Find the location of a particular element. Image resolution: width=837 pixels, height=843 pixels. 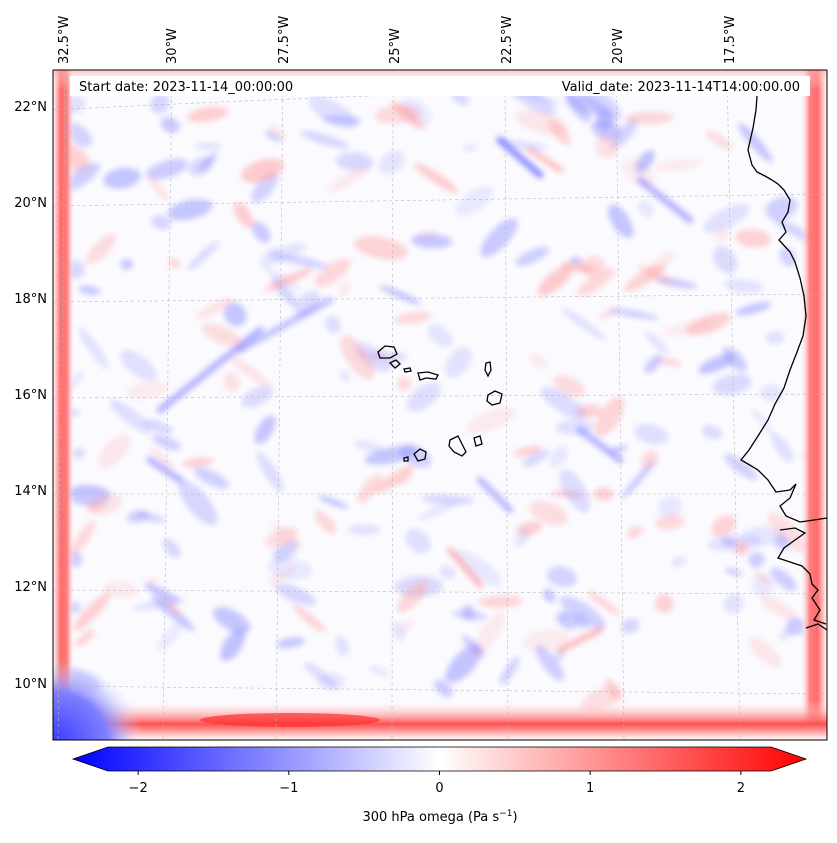

lat-label: 10°N is located at coordinates (30, 684).